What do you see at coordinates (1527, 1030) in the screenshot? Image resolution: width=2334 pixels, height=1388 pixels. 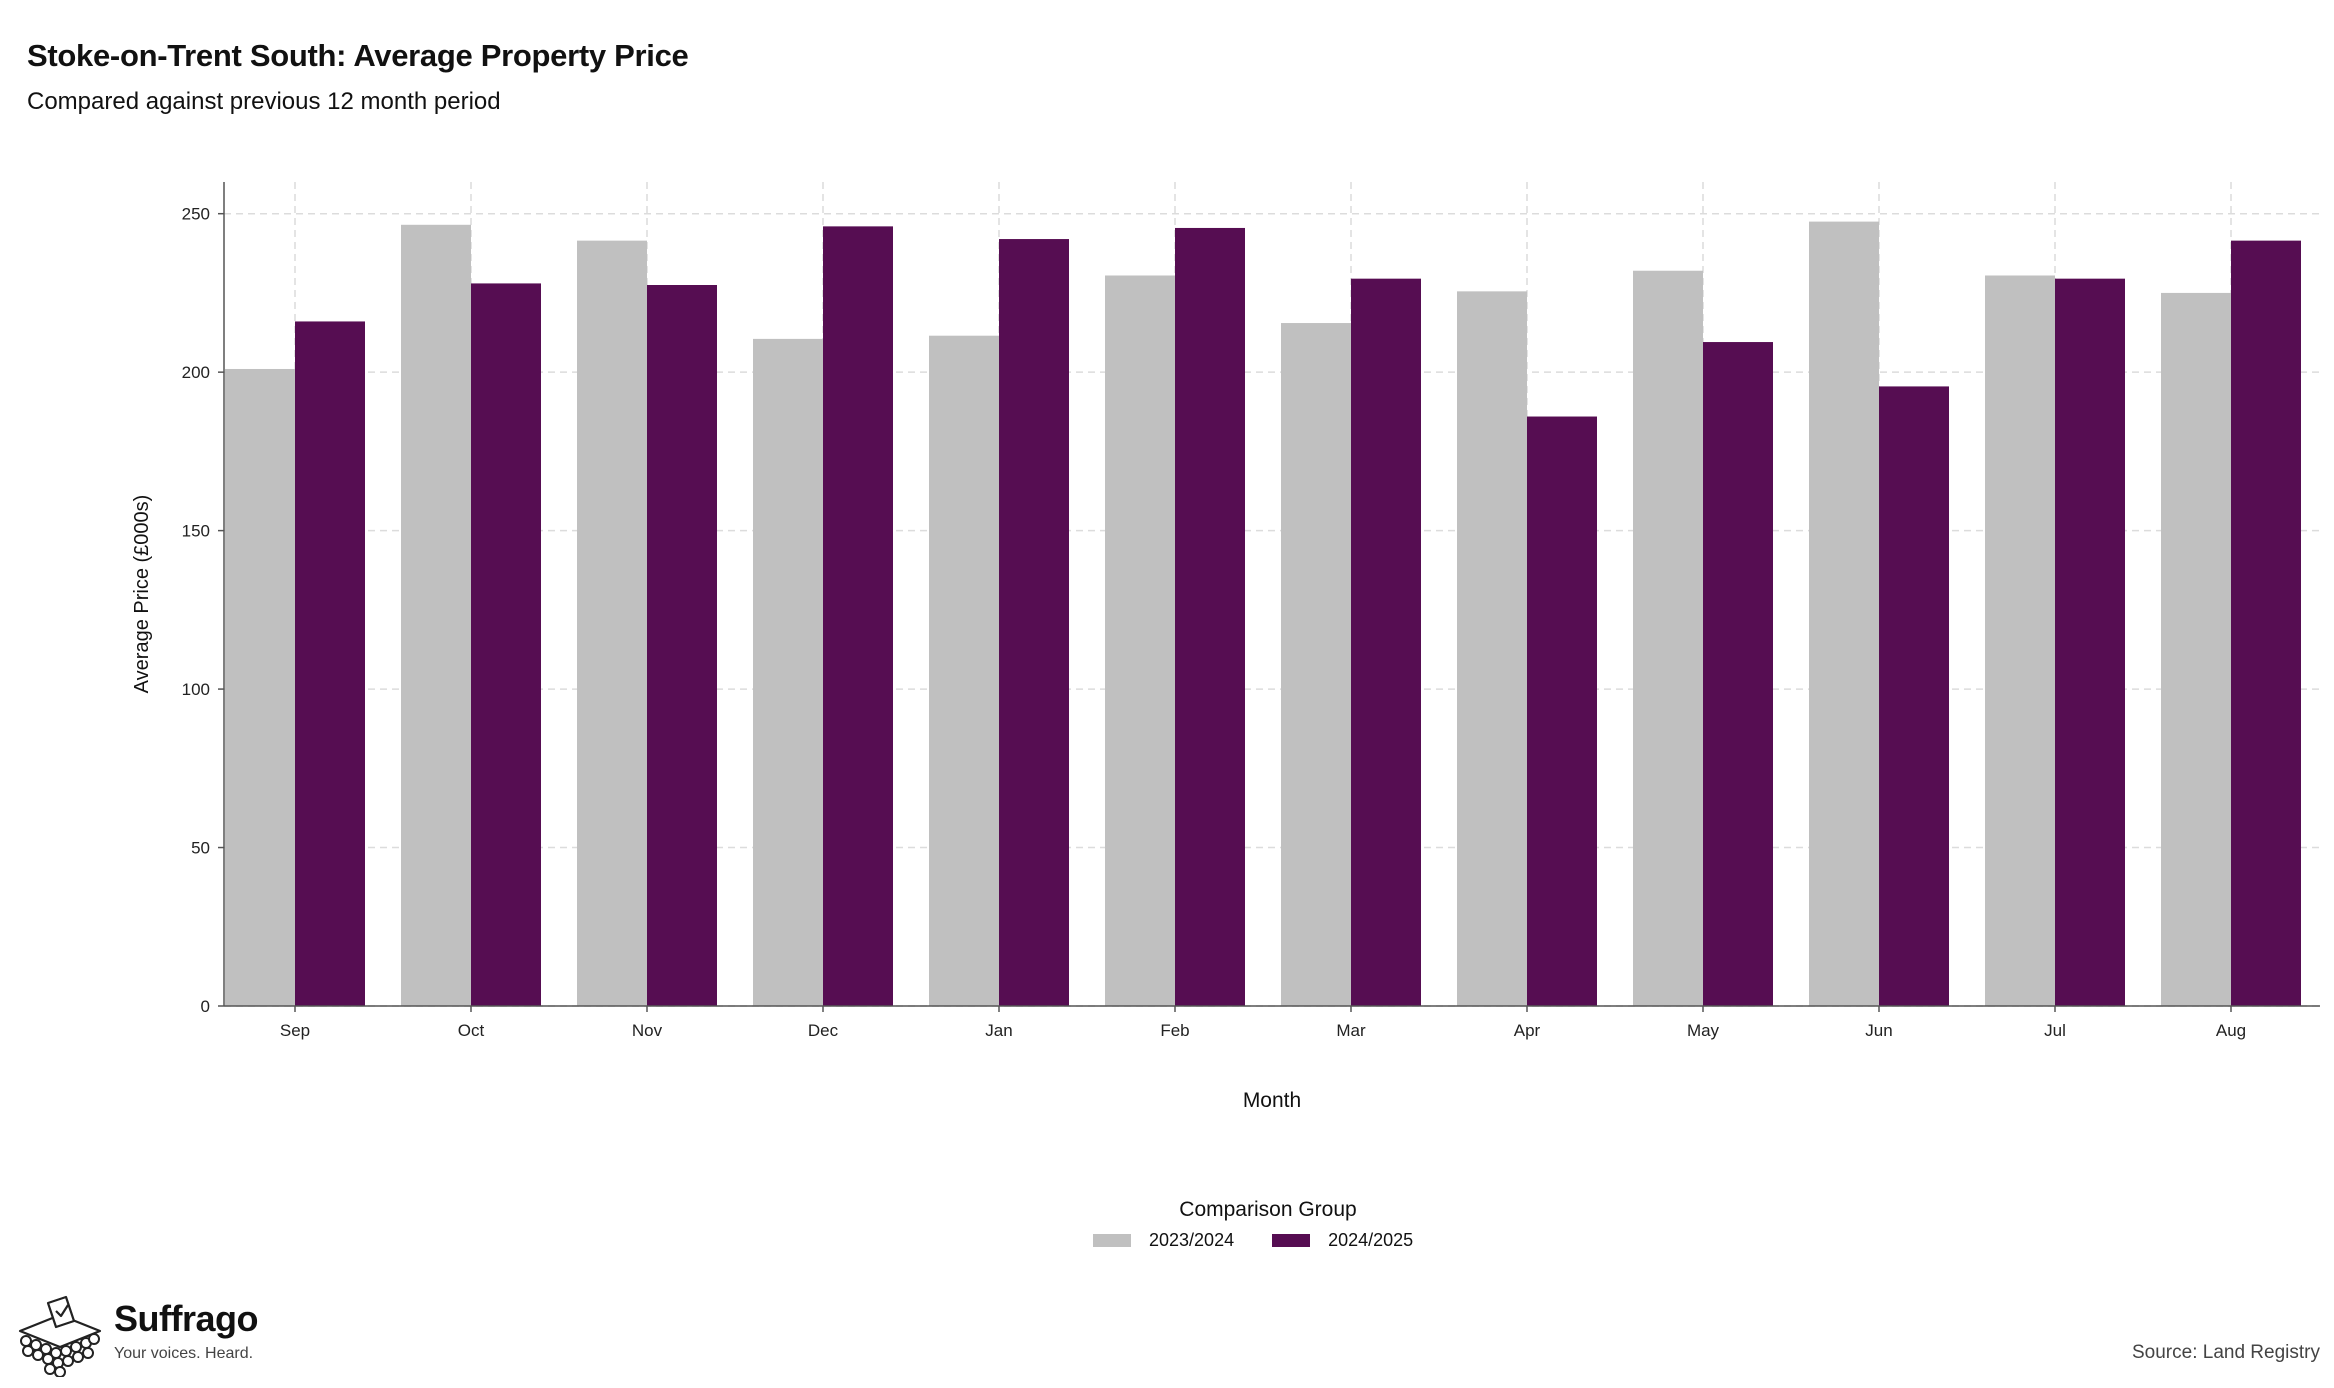 I see `x-tick-label: Apr` at bounding box center [1527, 1030].